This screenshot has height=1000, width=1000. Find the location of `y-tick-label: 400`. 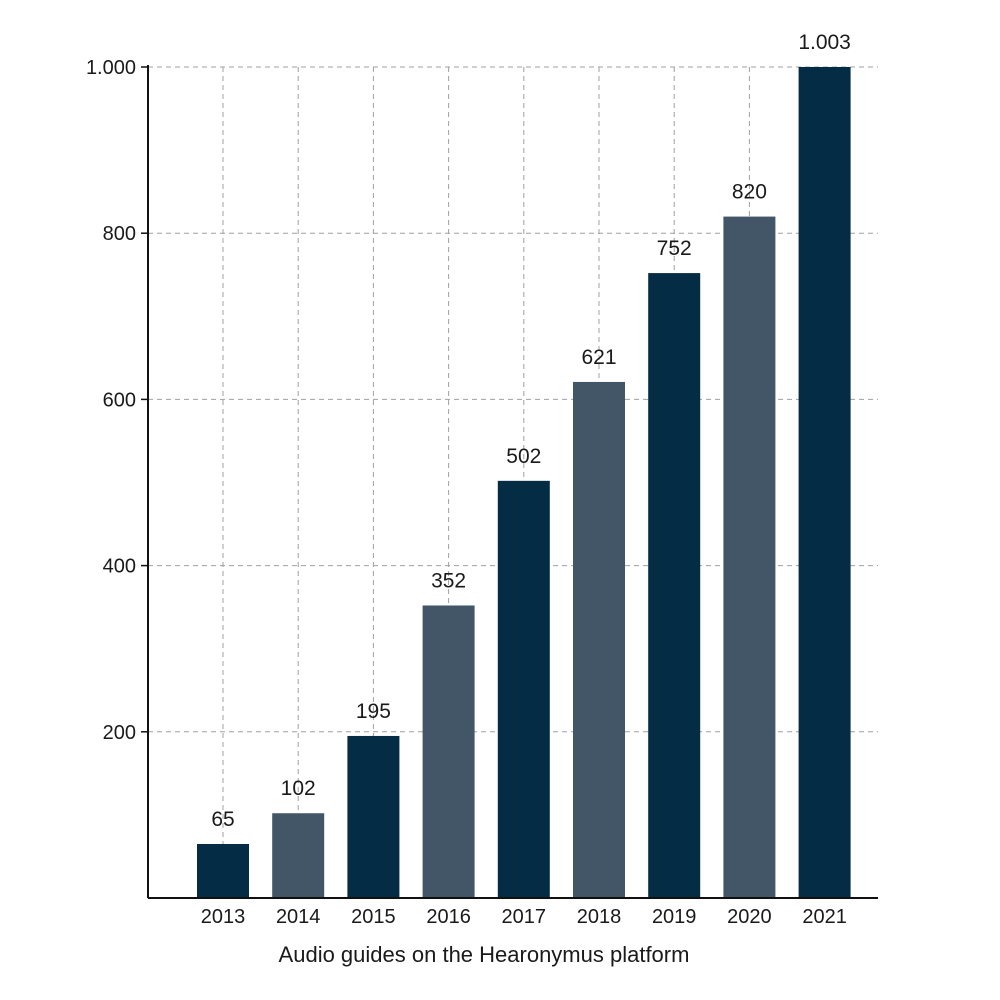

y-tick-label: 400 is located at coordinates (119, 567).